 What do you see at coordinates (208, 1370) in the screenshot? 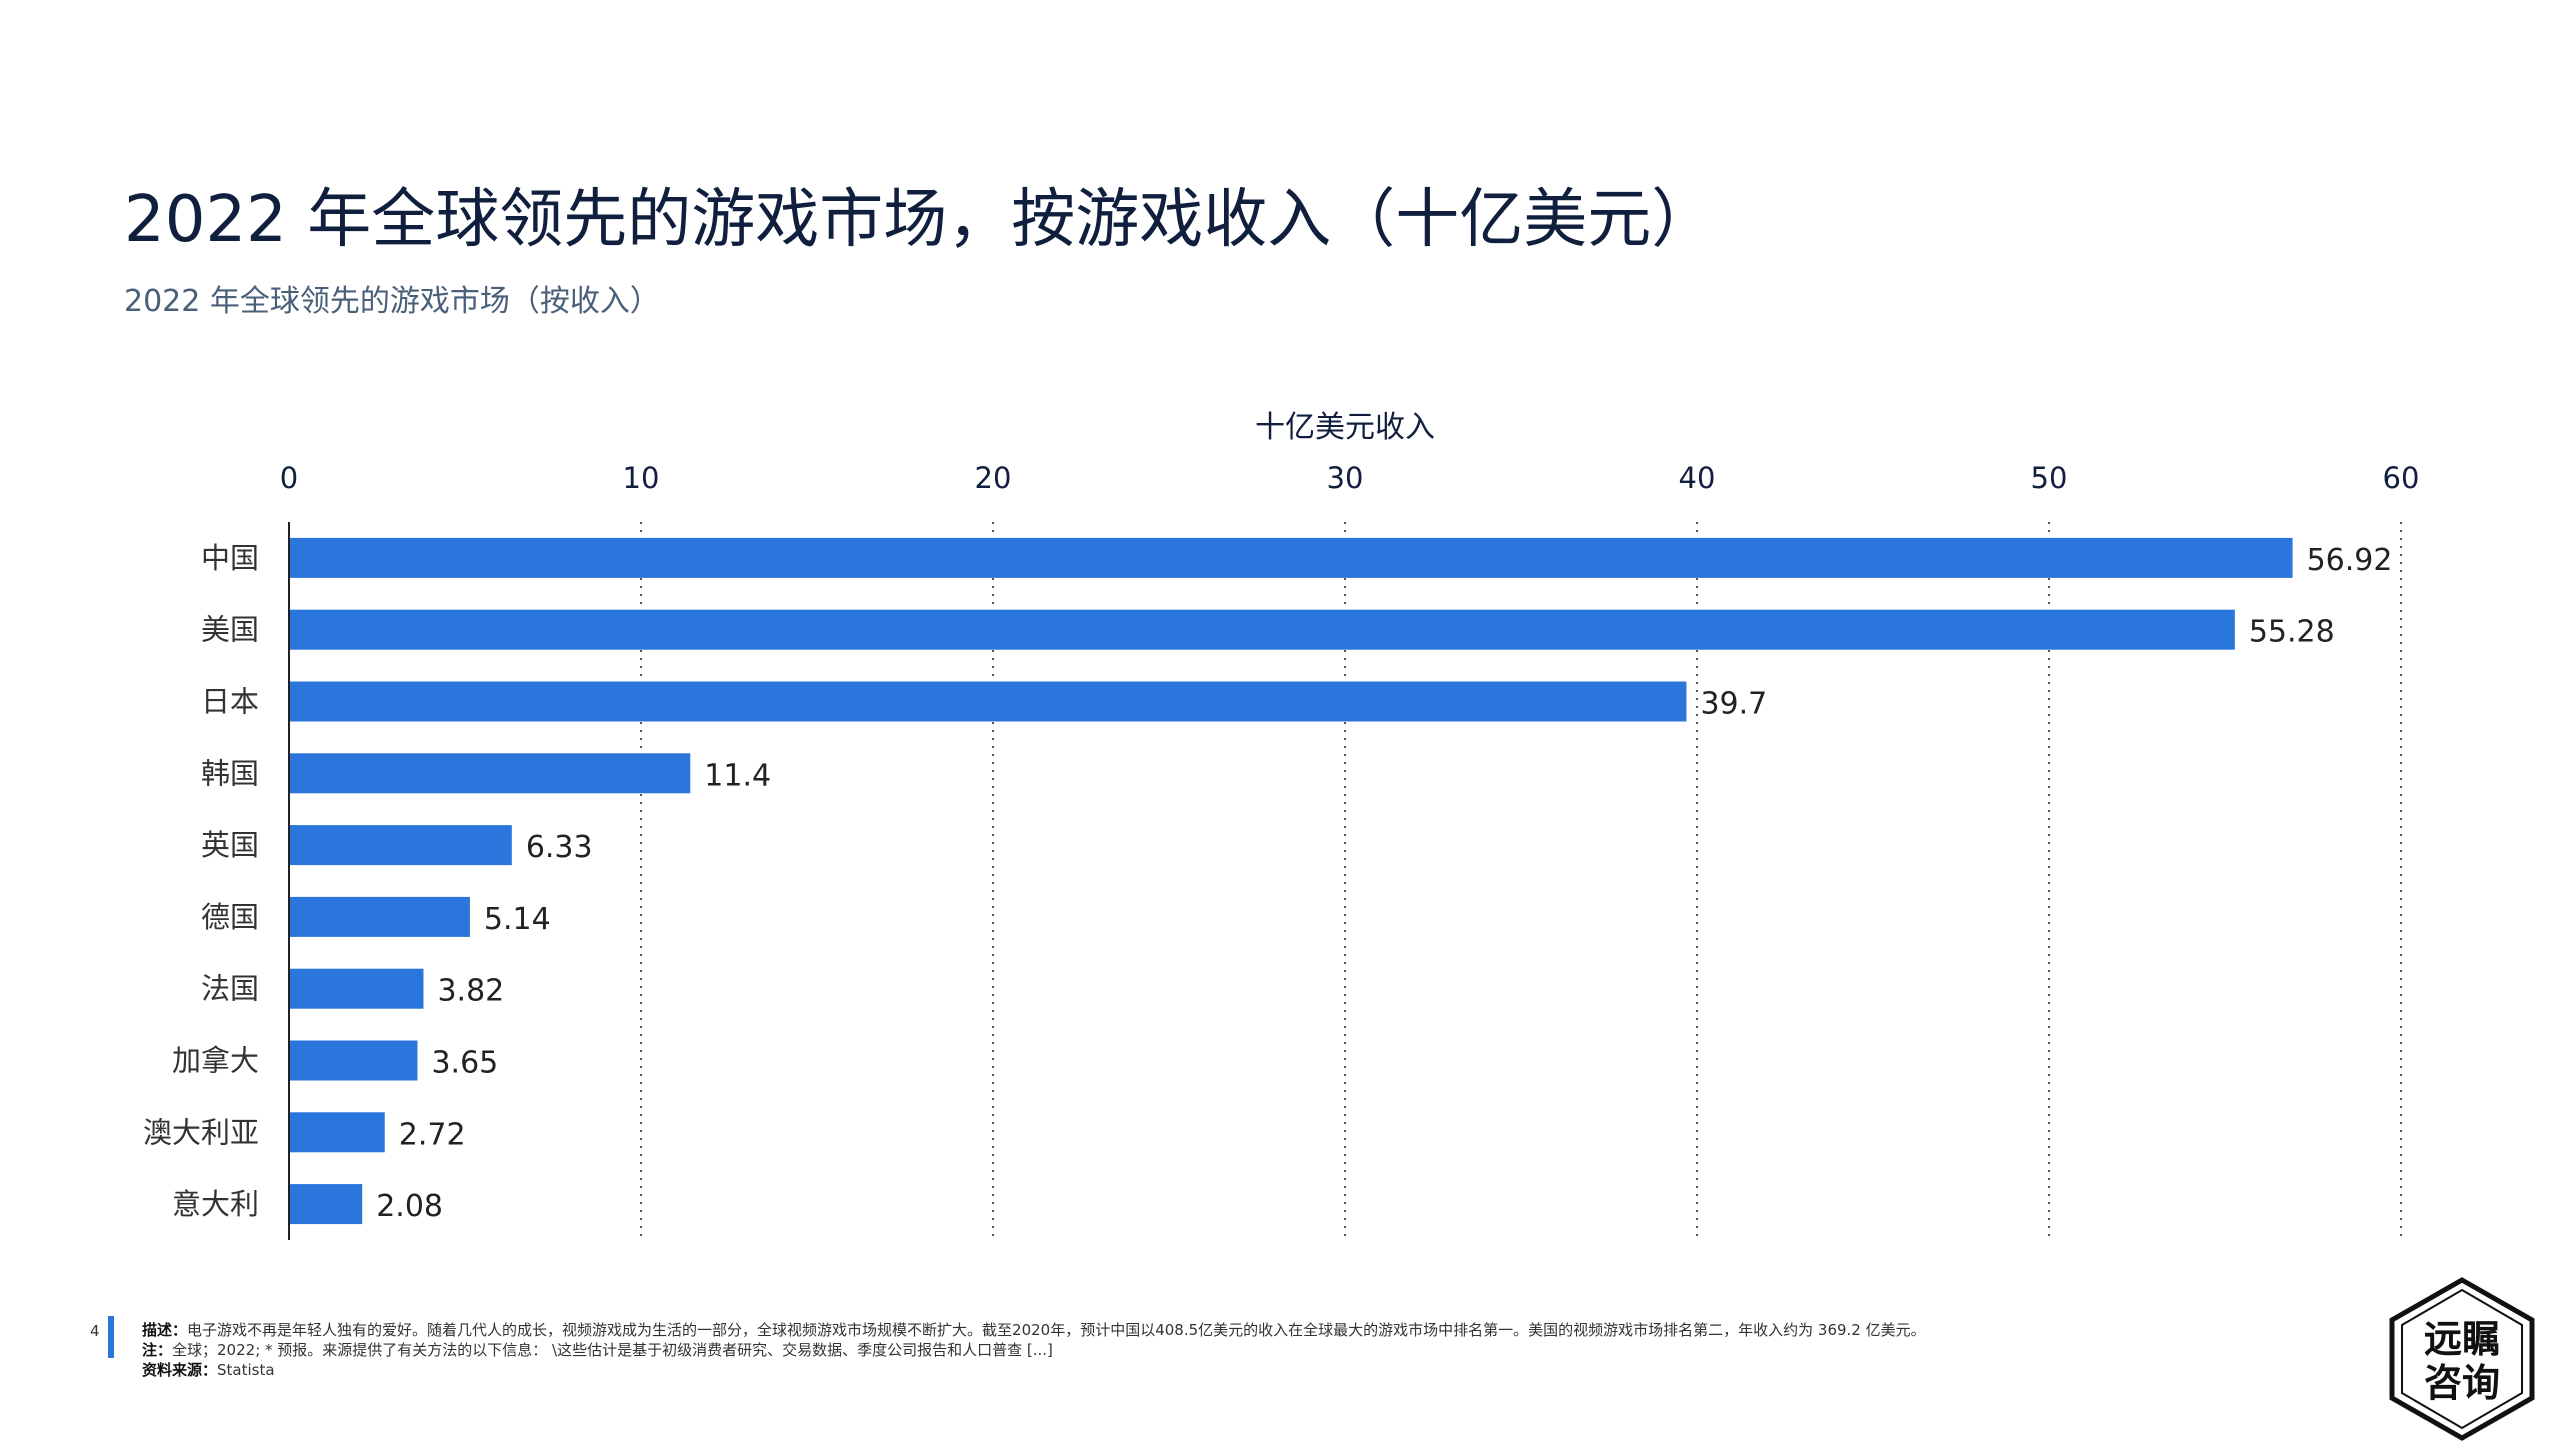
I see `footer-source: 资料来源：Statista` at bounding box center [208, 1370].